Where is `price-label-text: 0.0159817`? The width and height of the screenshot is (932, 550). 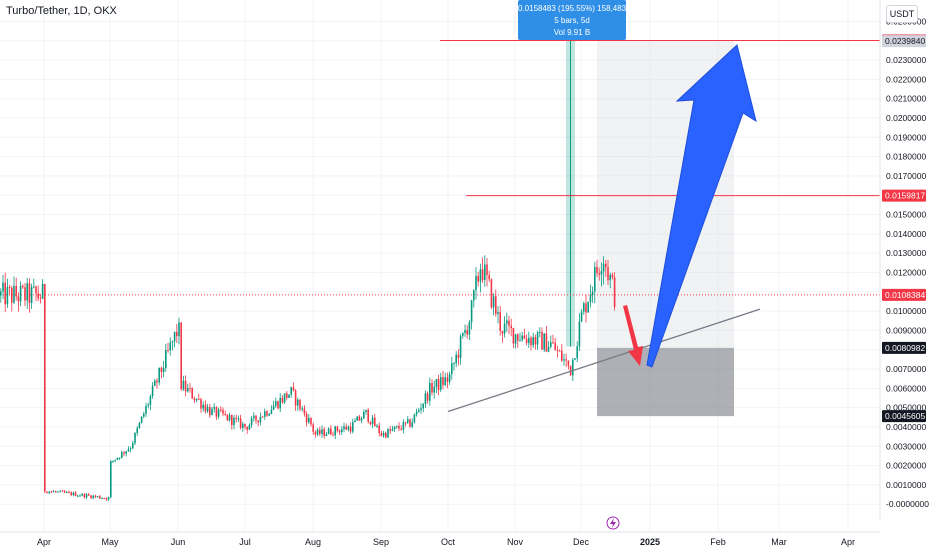
price-label-text: 0.0159817 is located at coordinates (905, 196).